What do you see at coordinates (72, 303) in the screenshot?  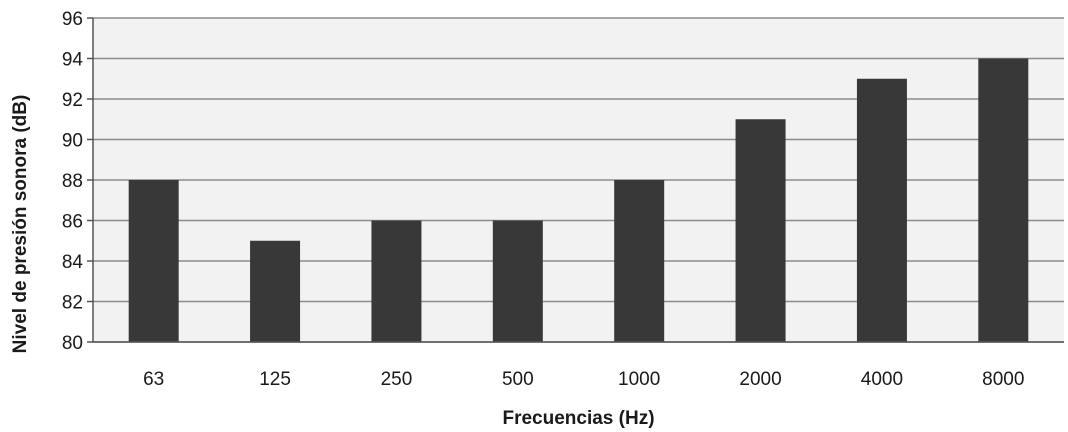 I see `y-tick-label: 82` at bounding box center [72, 303].